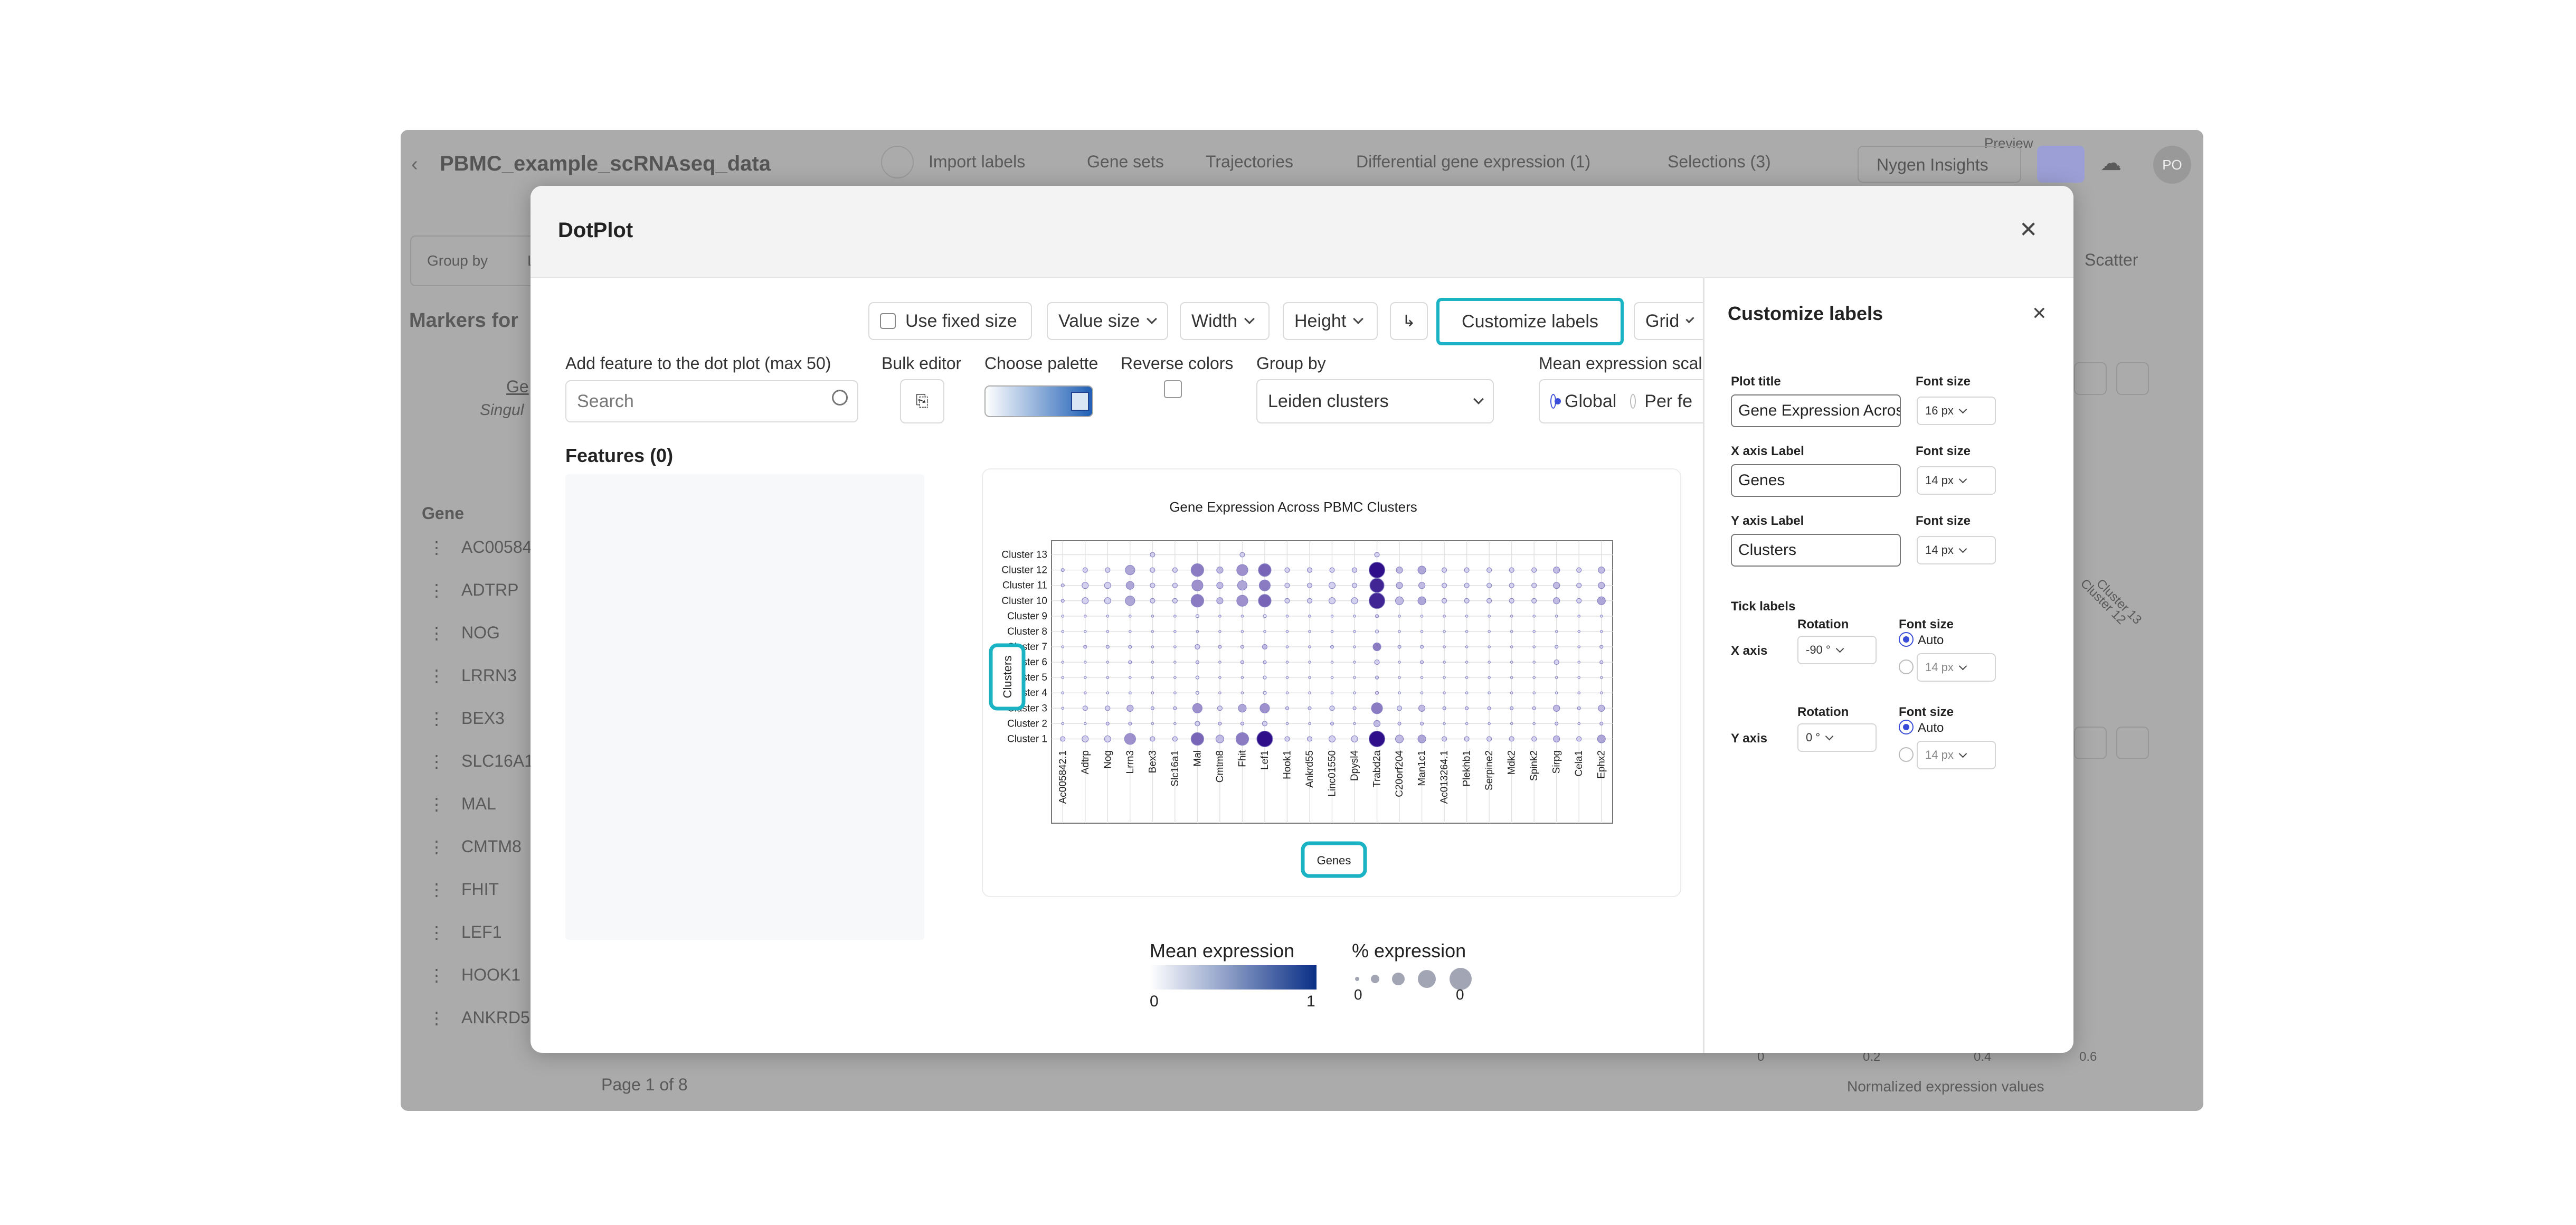 The height and width of the screenshot is (1225, 2576). What do you see at coordinates (1906, 727) in the screenshot?
I see `y-auto-radio` at bounding box center [1906, 727].